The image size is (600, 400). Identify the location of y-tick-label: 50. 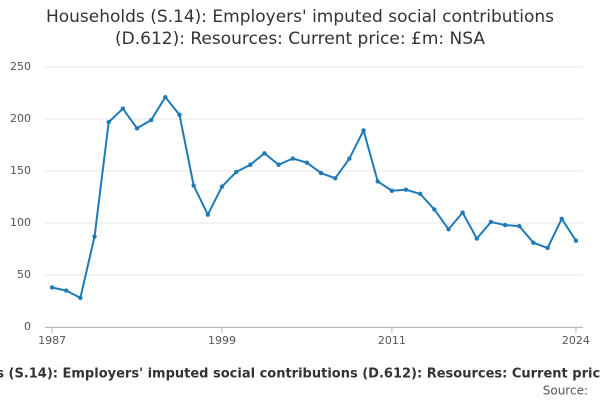
(24, 274).